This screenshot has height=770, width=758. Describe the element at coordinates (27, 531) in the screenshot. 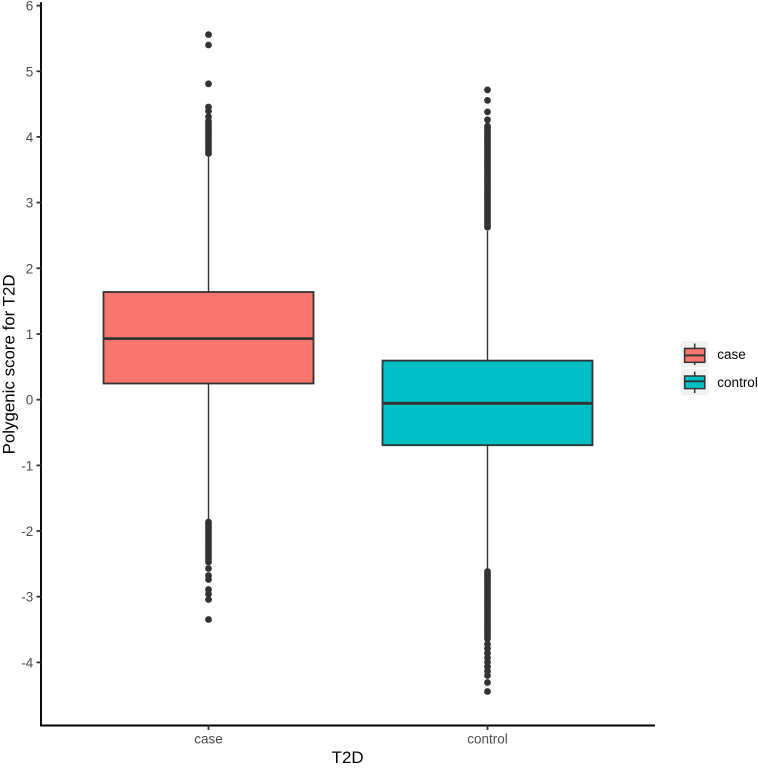

I see `svg-text: -2` at that location.